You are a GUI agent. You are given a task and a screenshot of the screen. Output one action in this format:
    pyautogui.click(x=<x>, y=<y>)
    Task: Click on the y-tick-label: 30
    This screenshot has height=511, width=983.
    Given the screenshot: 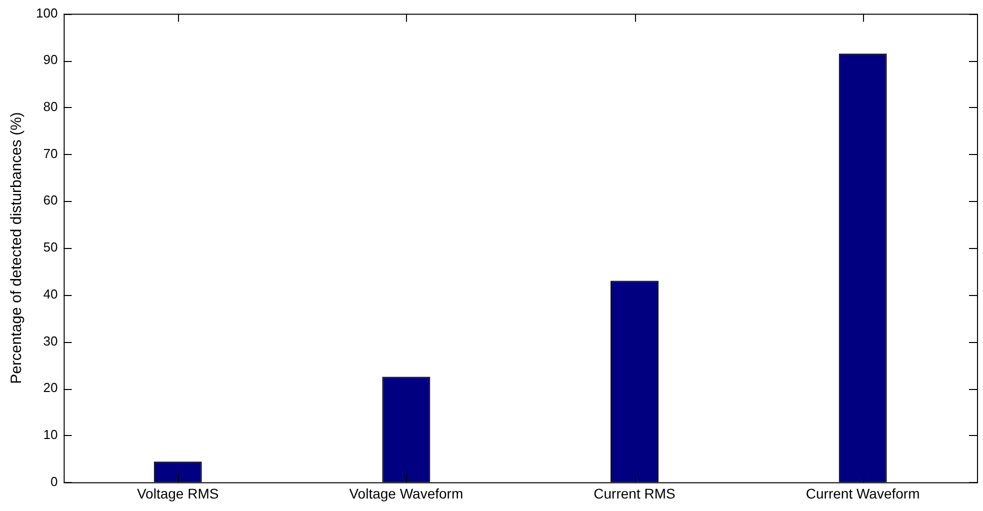 What is the action you would take?
    pyautogui.click(x=50, y=340)
    